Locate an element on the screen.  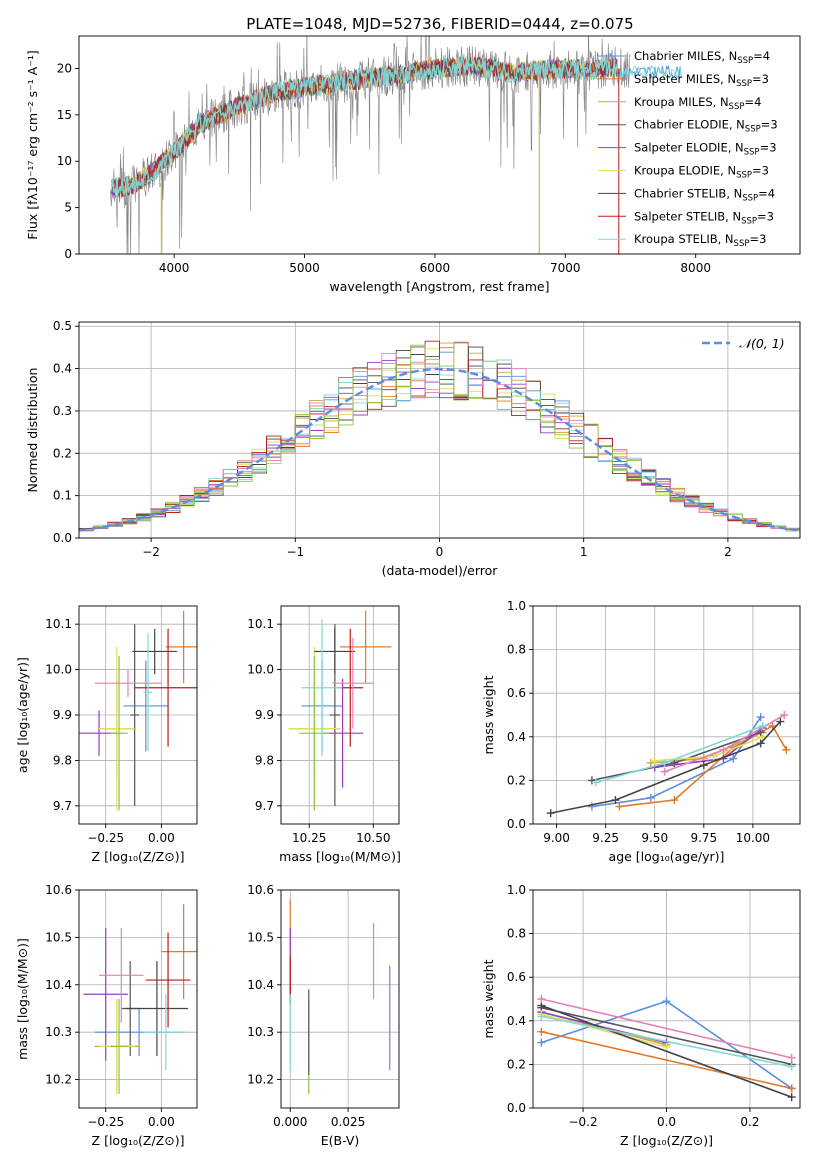
y-tick-label: 5 is located at coordinates (68, 208).